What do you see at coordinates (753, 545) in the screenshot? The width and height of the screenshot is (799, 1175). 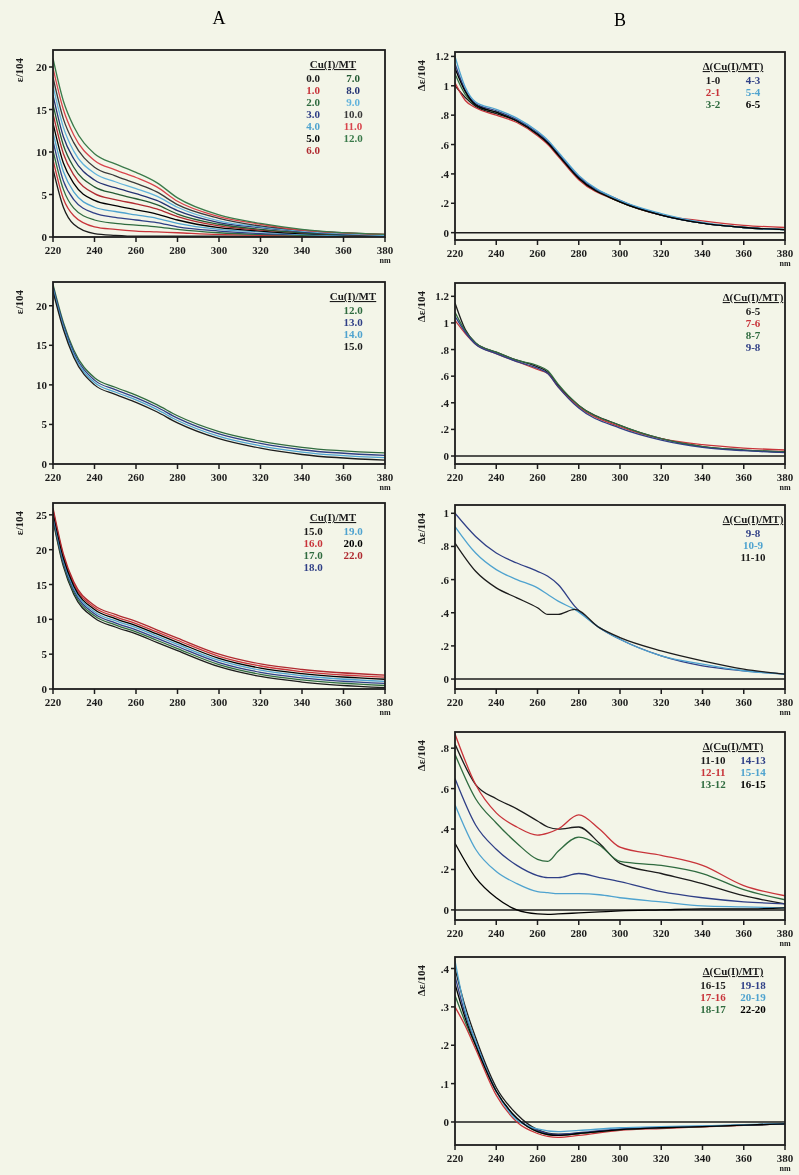 I see `text: 10-9` at bounding box center [753, 545].